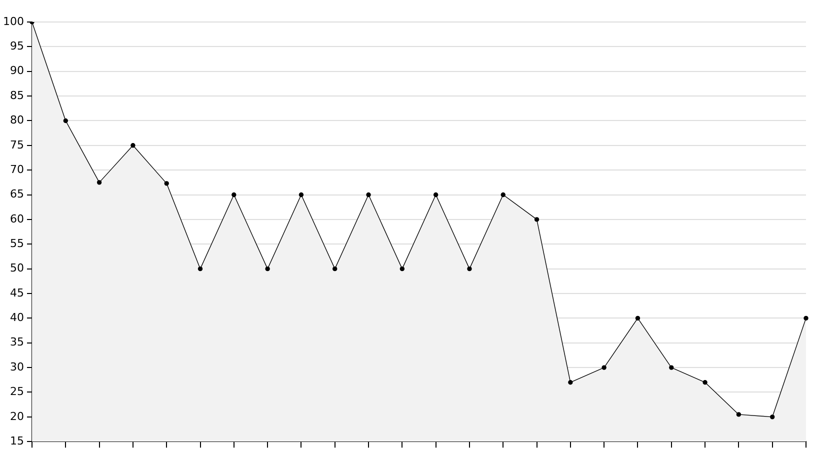  What do you see at coordinates (17, 219) in the screenshot?
I see `y-tick-label: 60` at bounding box center [17, 219].